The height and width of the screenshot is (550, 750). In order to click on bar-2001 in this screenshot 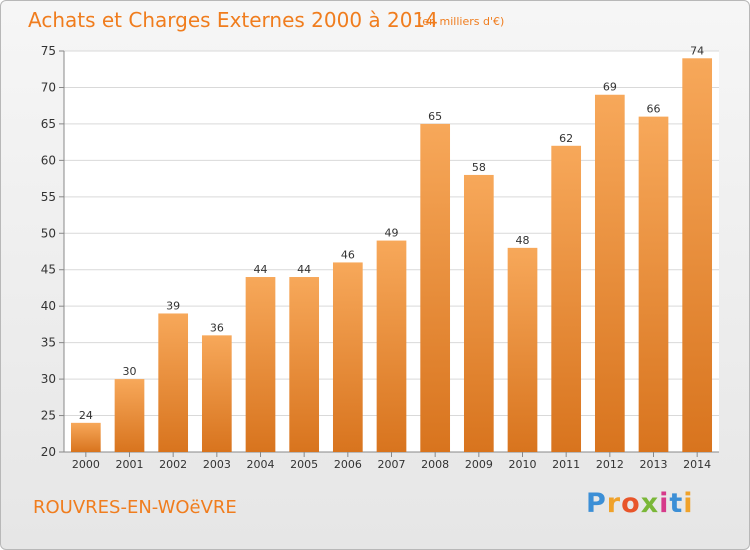, I will do `click(129, 415)`.